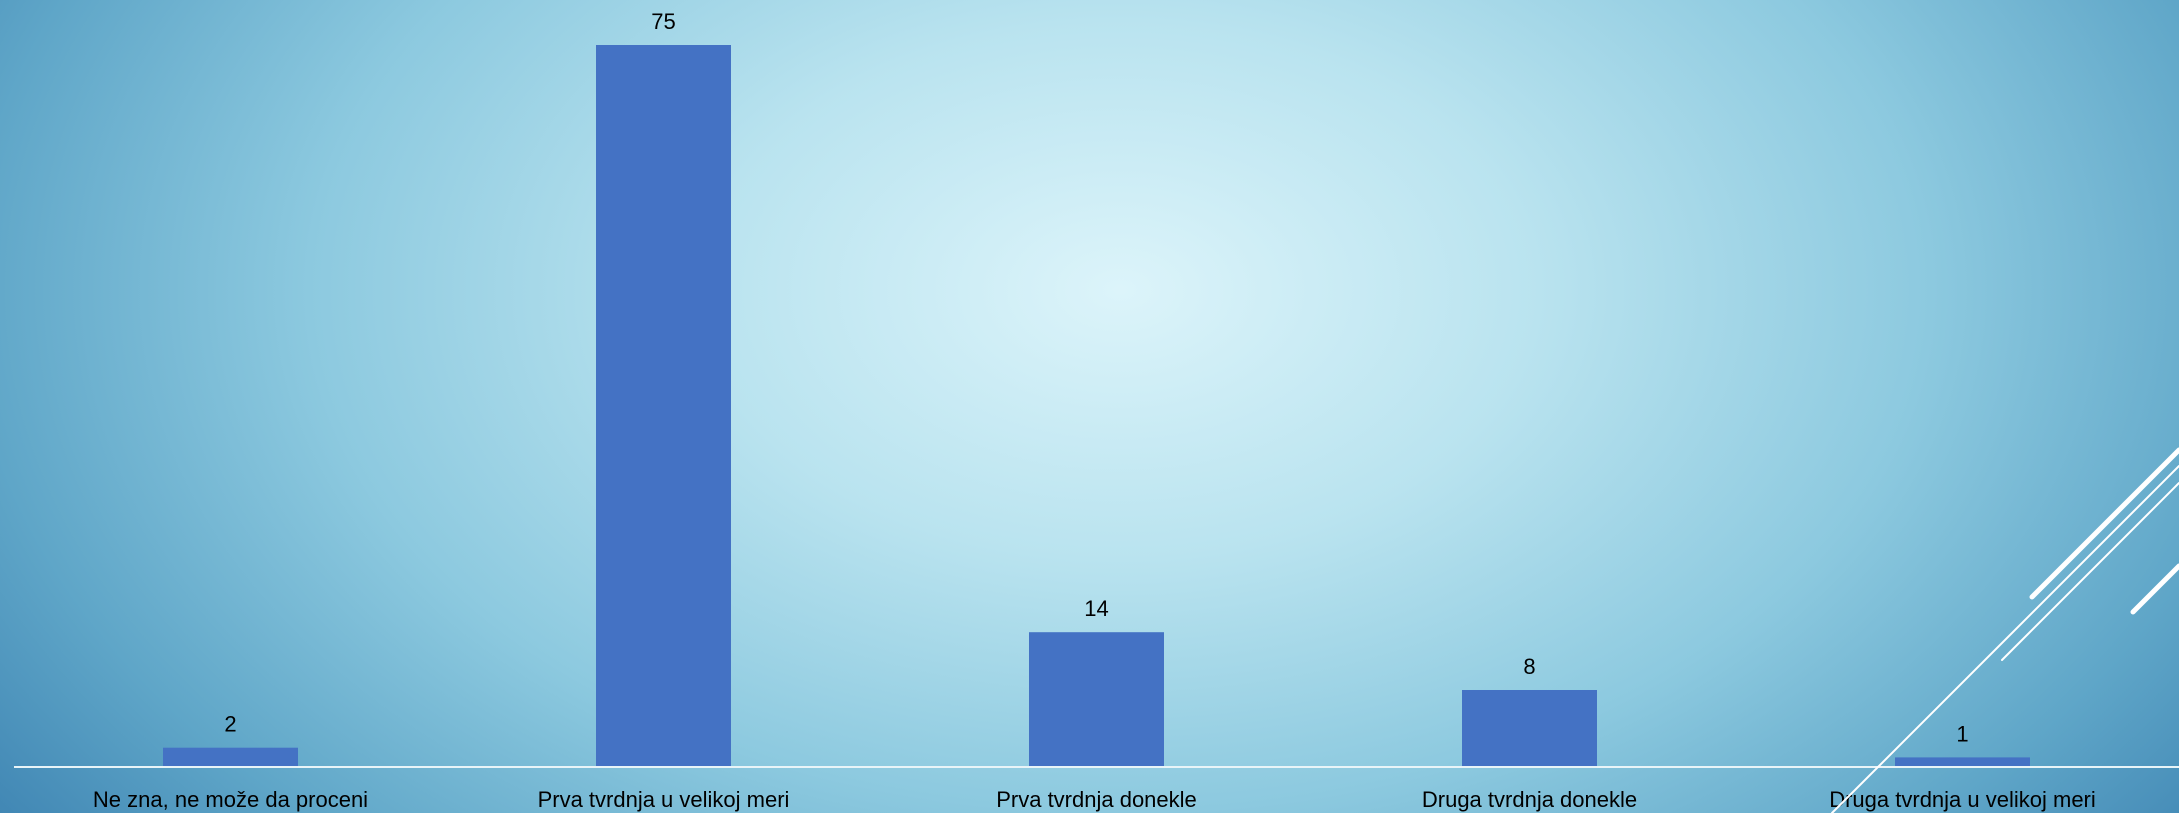 This screenshot has height=813, width=2179. Describe the element at coordinates (1962, 799) in the screenshot. I see `x-tick-label-5: Druga tvrdnja u velikoj meri` at that location.